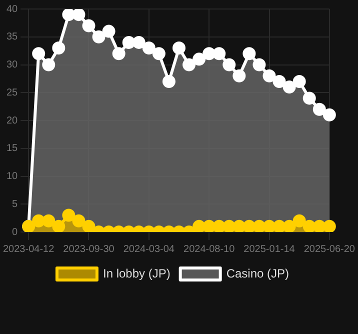 This screenshot has height=334, width=358. I want to click on x-tick-label: 2024-03-04, so click(149, 249).